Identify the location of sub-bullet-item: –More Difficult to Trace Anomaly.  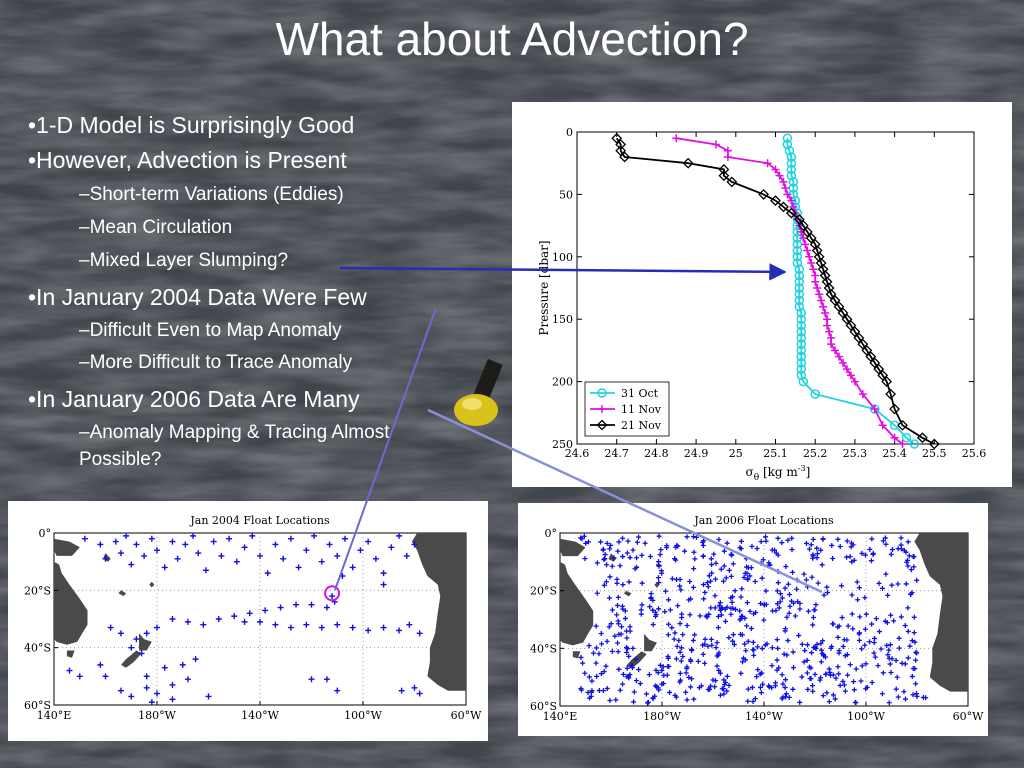
(216, 362).